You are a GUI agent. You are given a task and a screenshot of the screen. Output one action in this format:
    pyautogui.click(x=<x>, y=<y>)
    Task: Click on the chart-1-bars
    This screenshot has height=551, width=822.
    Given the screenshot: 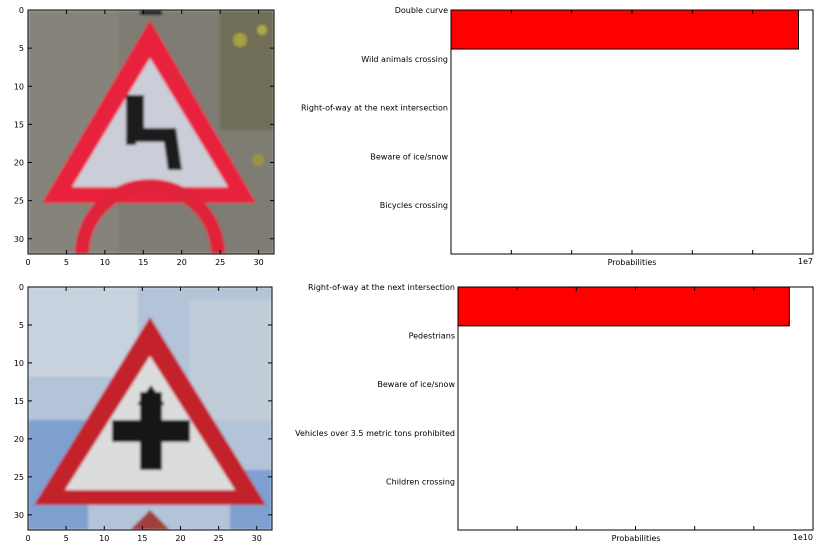 What is the action you would take?
    pyautogui.click(x=625, y=29)
    